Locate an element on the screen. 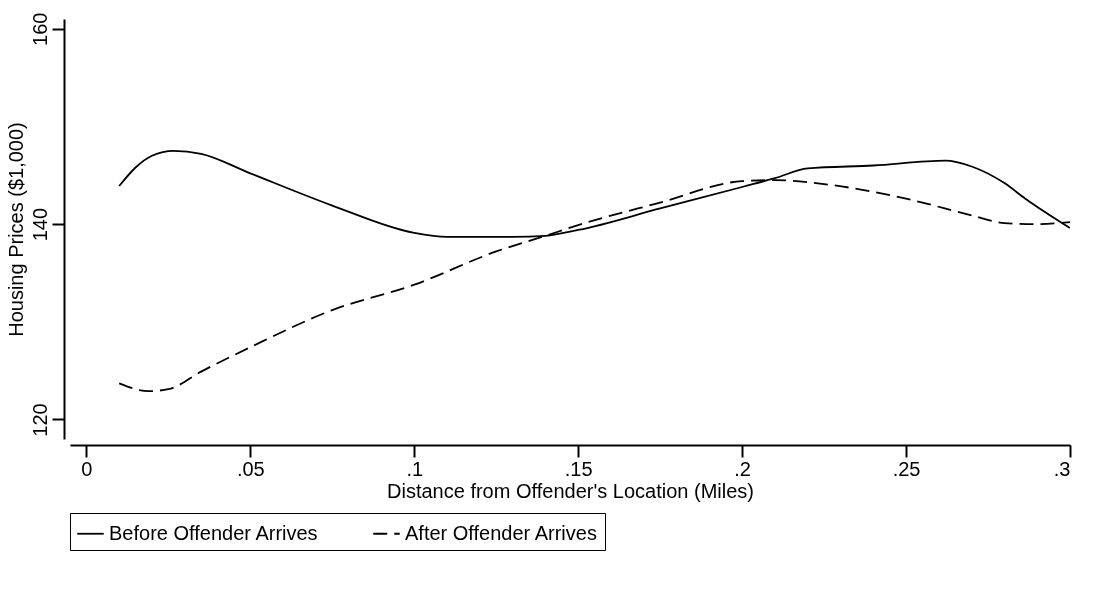 The image size is (1094, 604). x-tick-label: .3 is located at coordinates (1062, 468).